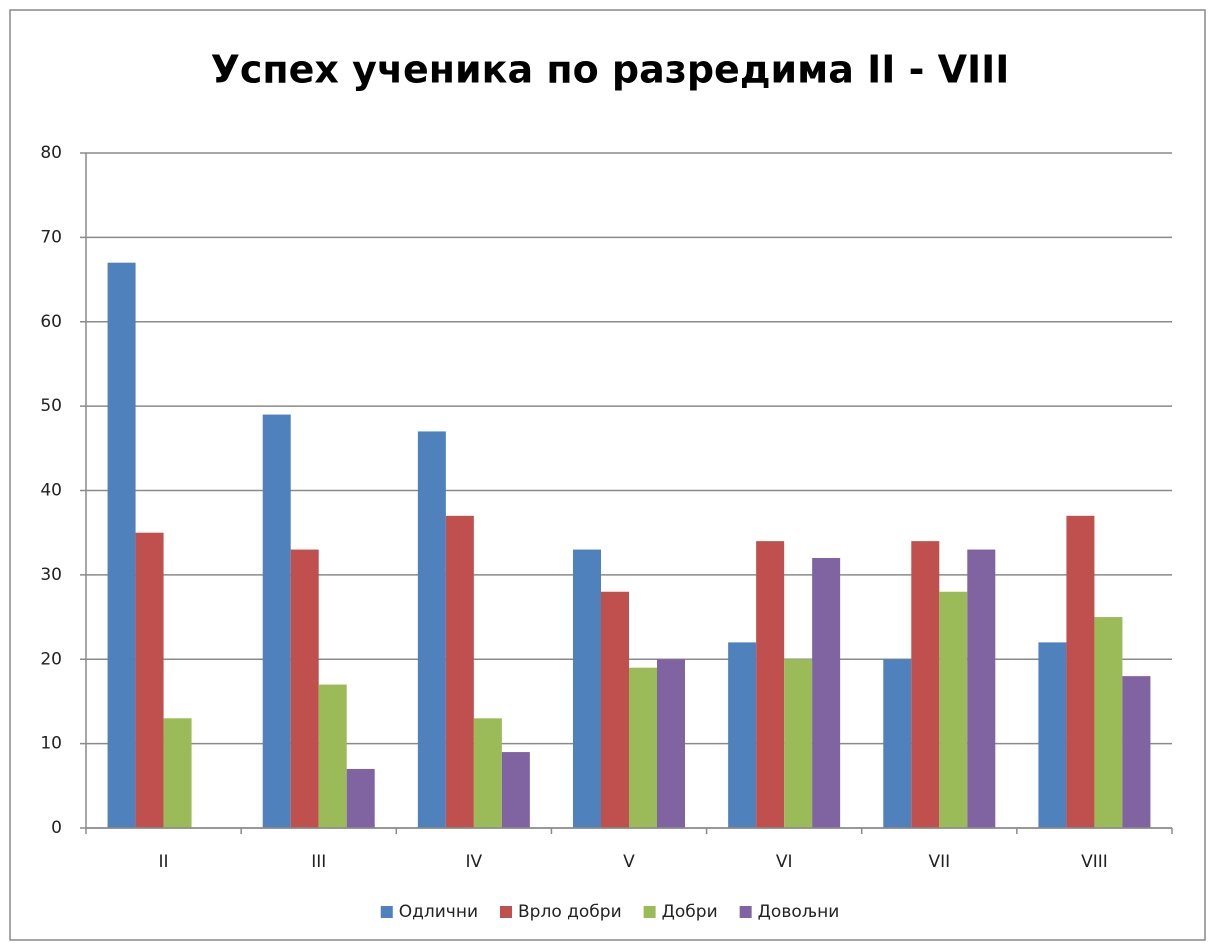  What do you see at coordinates (474, 862) in the screenshot?
I see `x-tick-label: IV` at bounding box center [474, 862].